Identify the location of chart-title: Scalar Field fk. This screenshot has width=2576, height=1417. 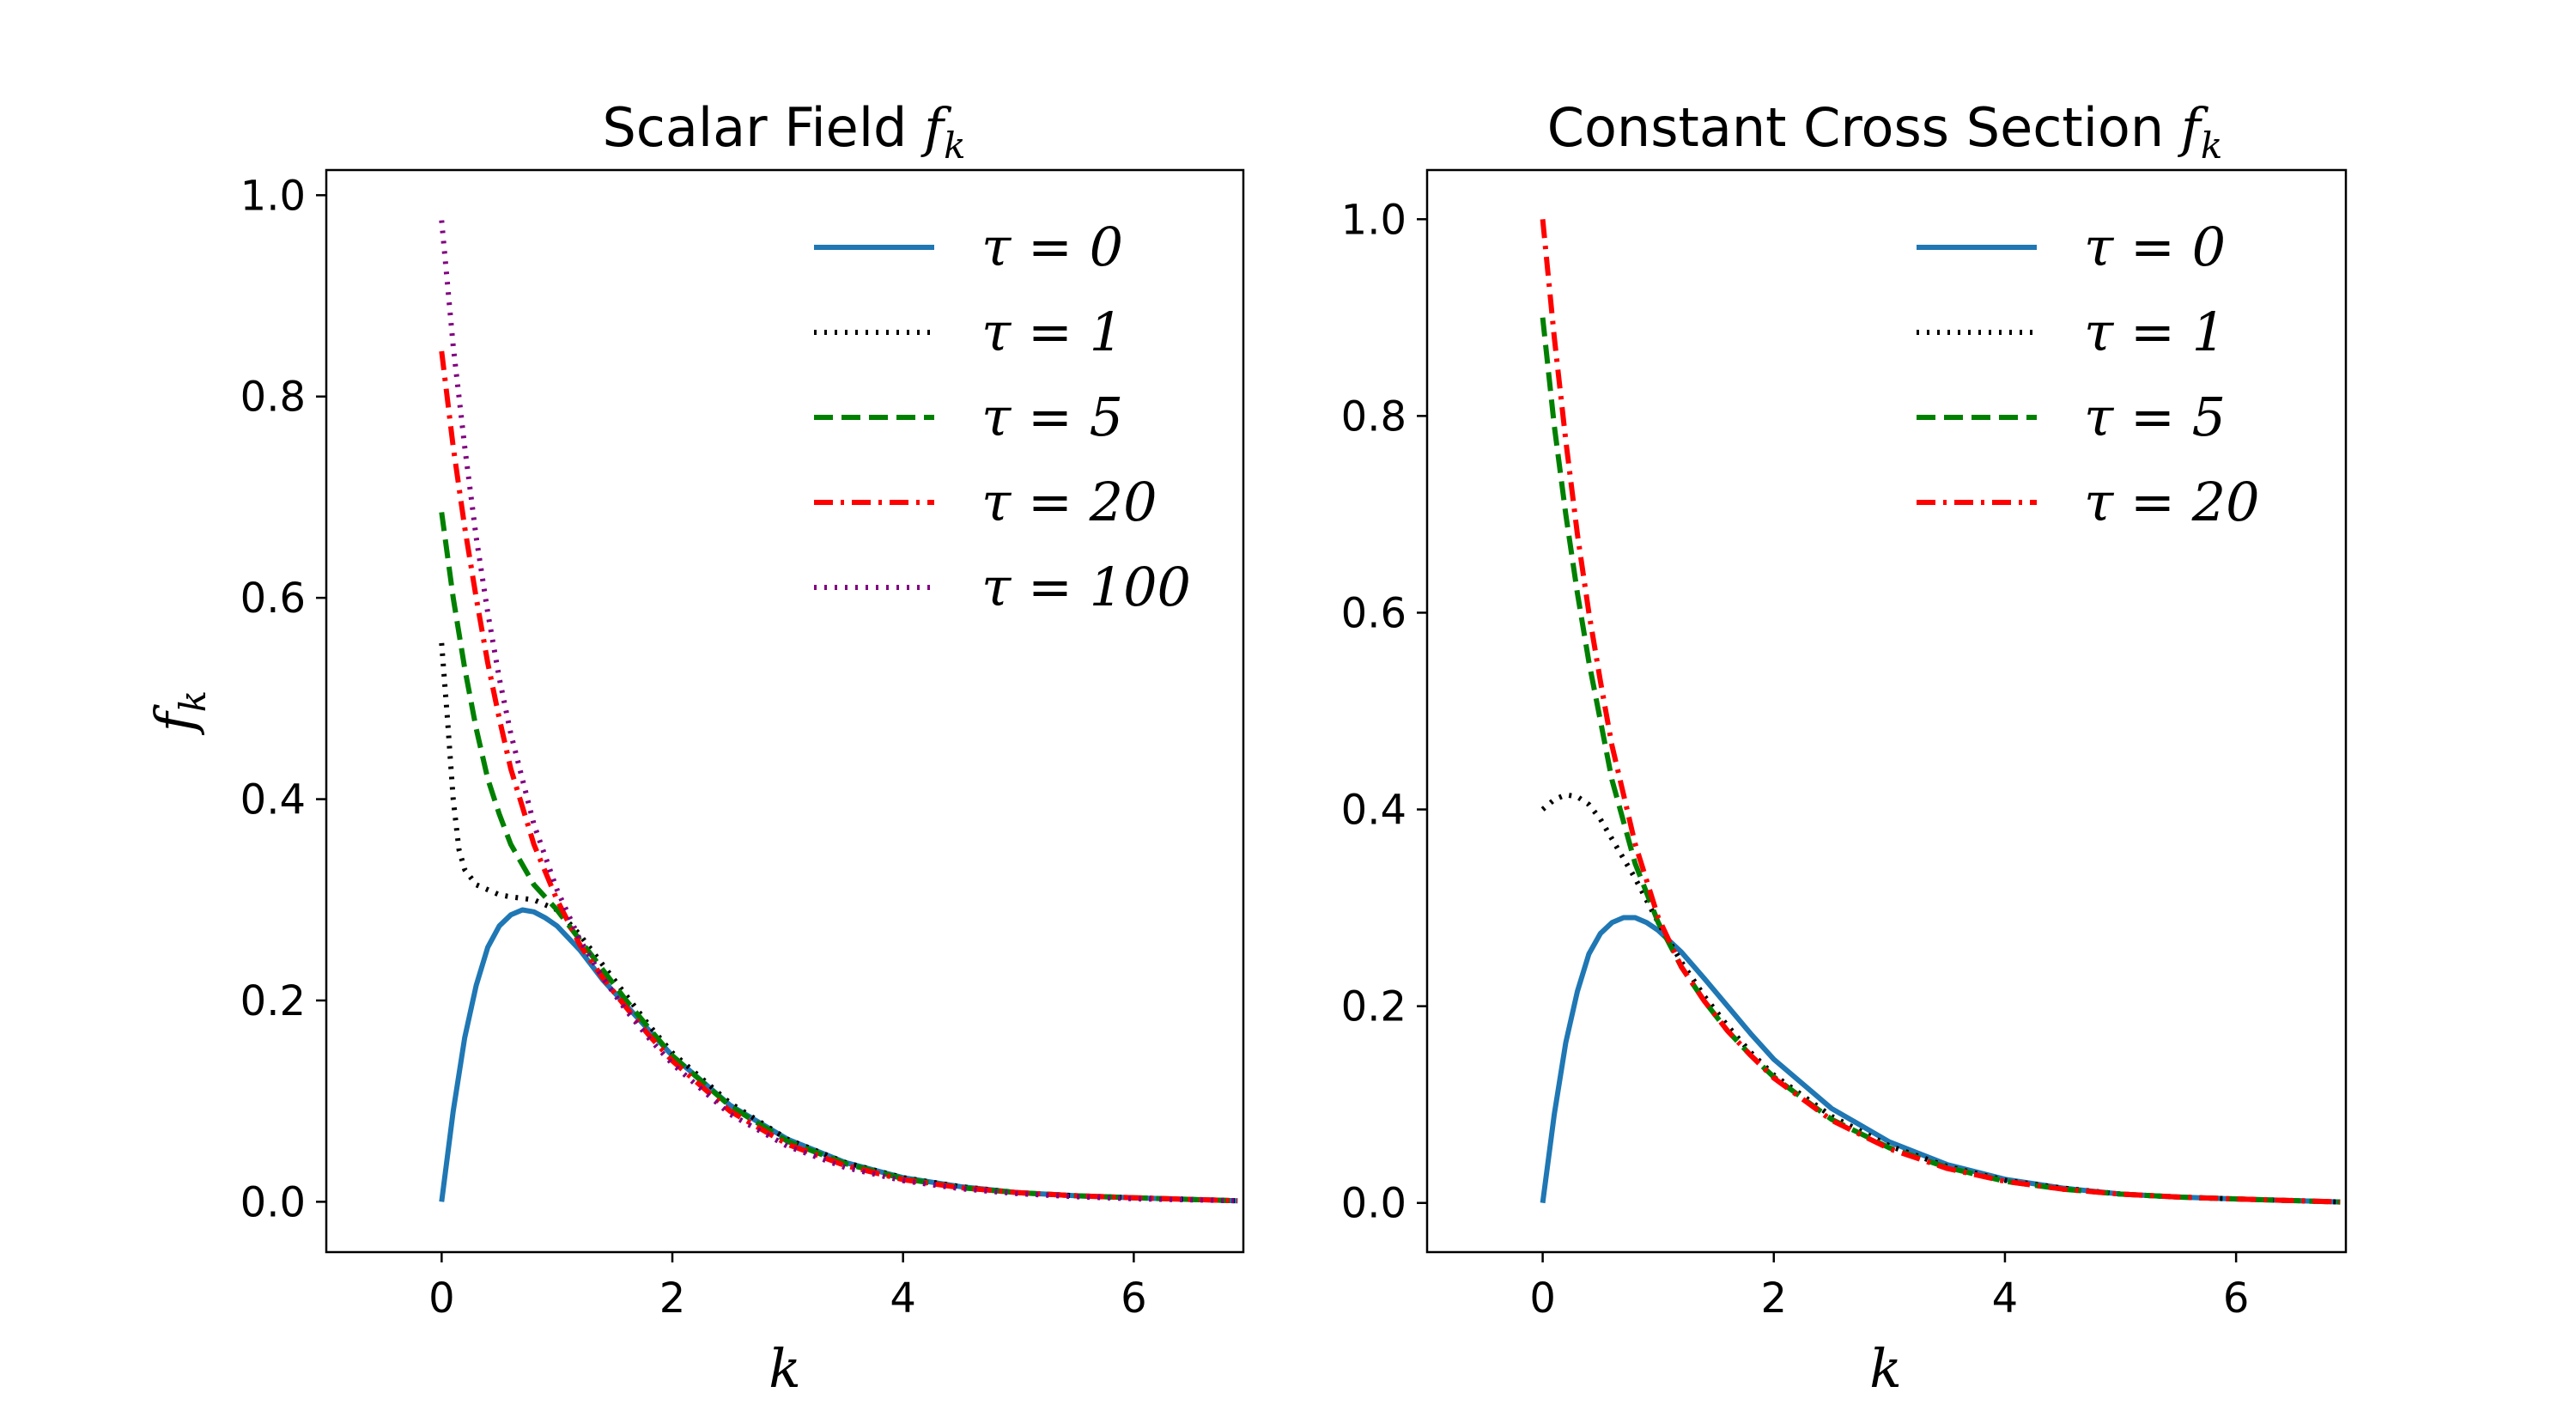
(783, 131).